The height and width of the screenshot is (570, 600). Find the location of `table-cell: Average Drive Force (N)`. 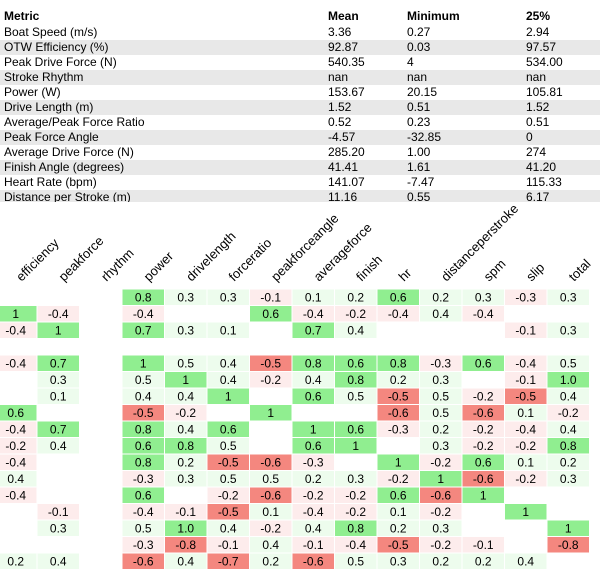

table-cell: Average Drive Force (N) is located at coordinates (69, 152).